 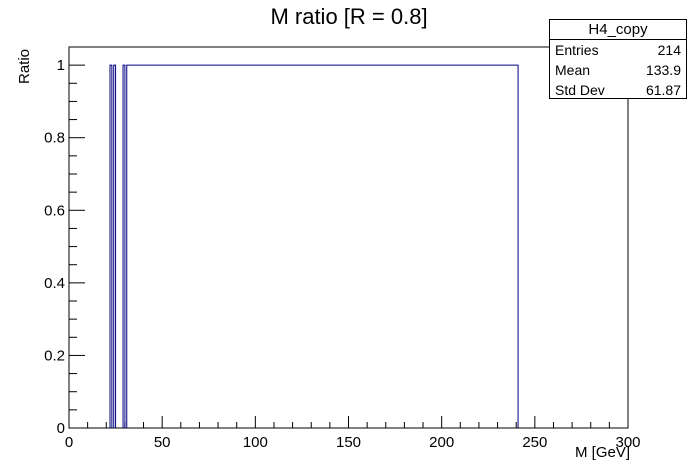 What do you see at coordinates (54, 283) in the screenshot?
I see `y-tick-label: 0.4` at bounding box center [54, 283].